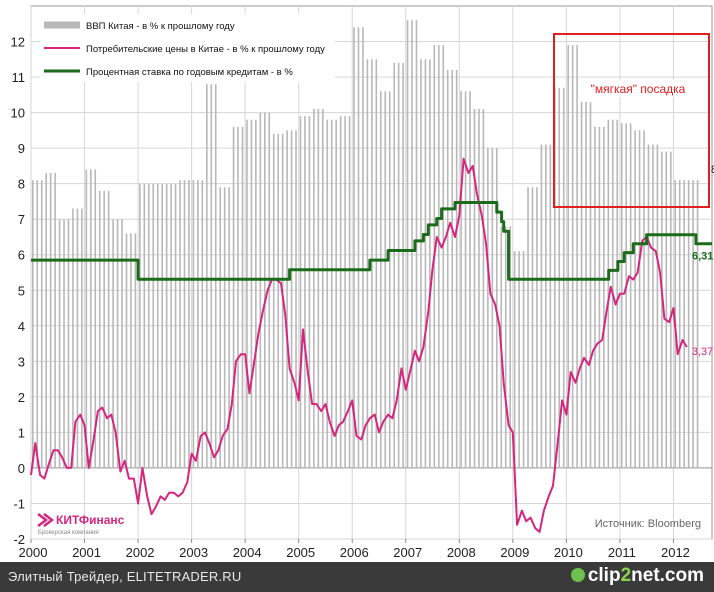  What do you see at coordinates (33, 552) in the screenshot?
I see `x-tick-label: 2000` at bounding box center [33, 552].